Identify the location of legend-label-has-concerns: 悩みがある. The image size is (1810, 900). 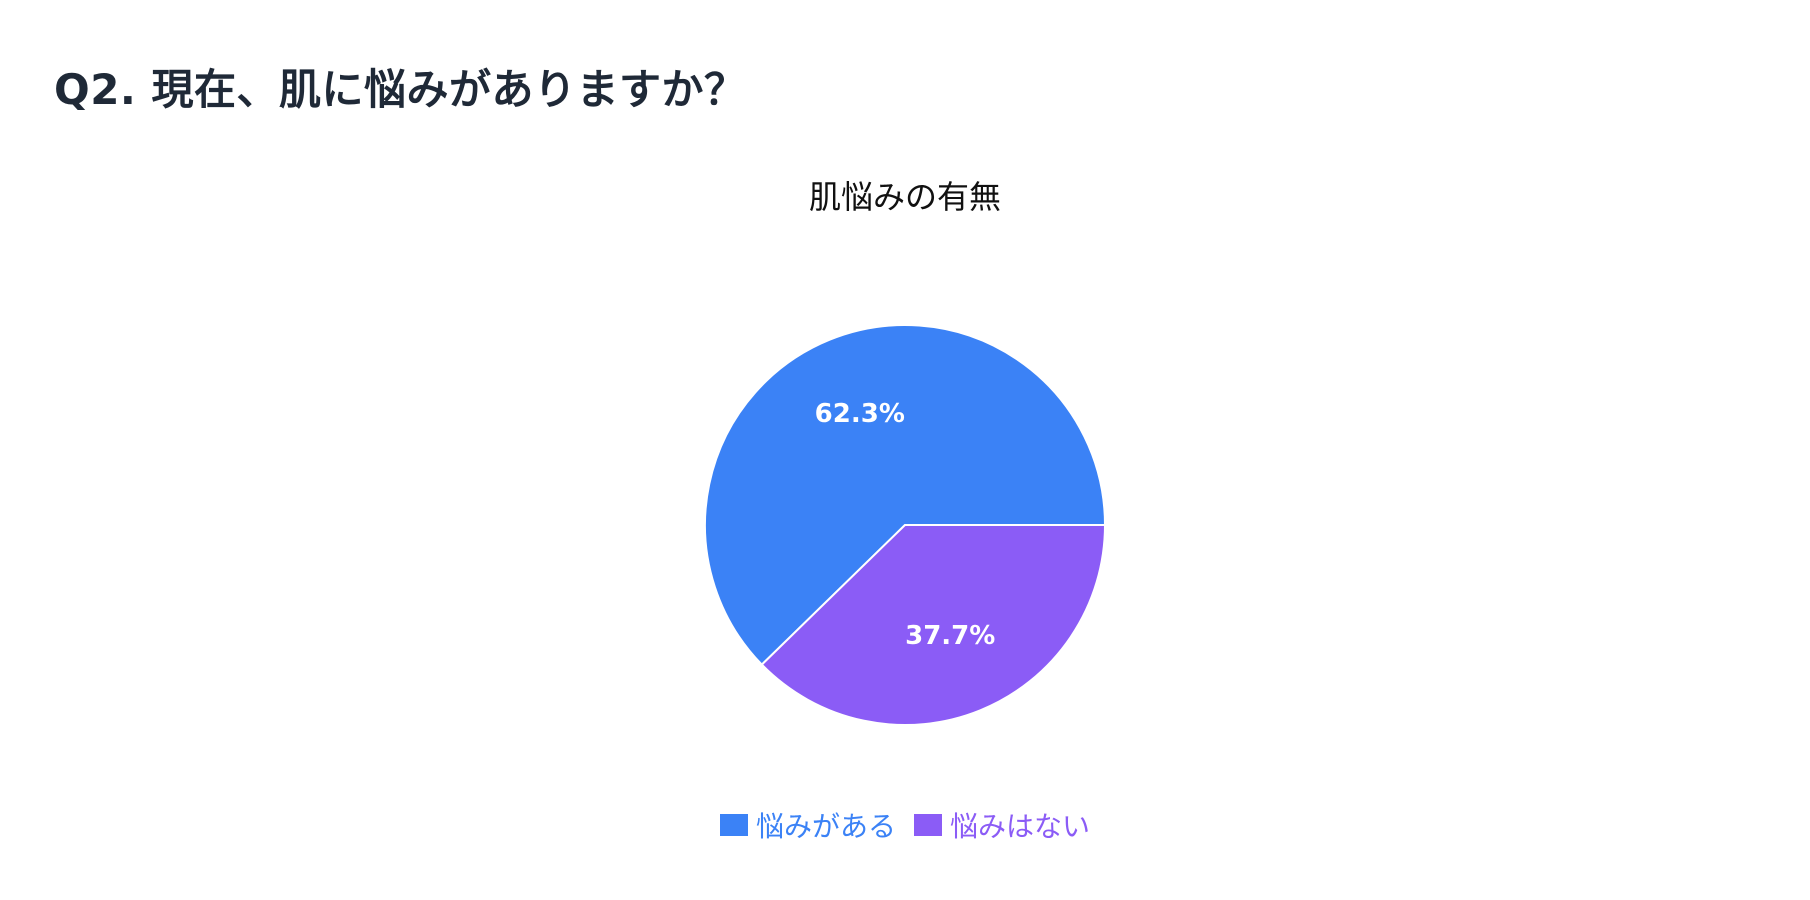
(825, 826).